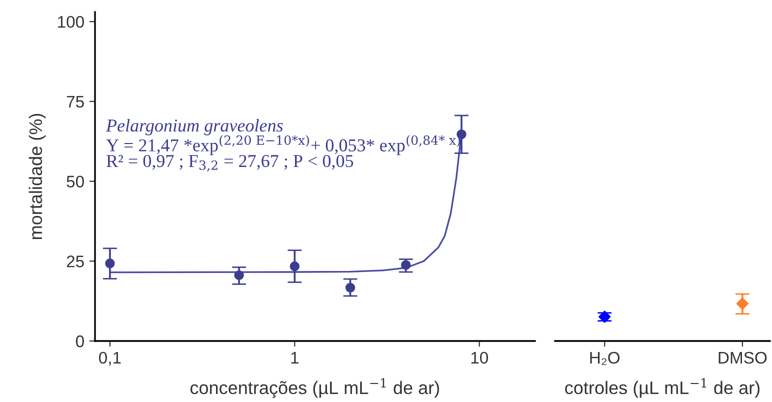 The height and width of the screenshot is (402, 772). Describe the element at coordinates (71, 22) in the screenshot. I see `y-tick-label: 100` at that location.